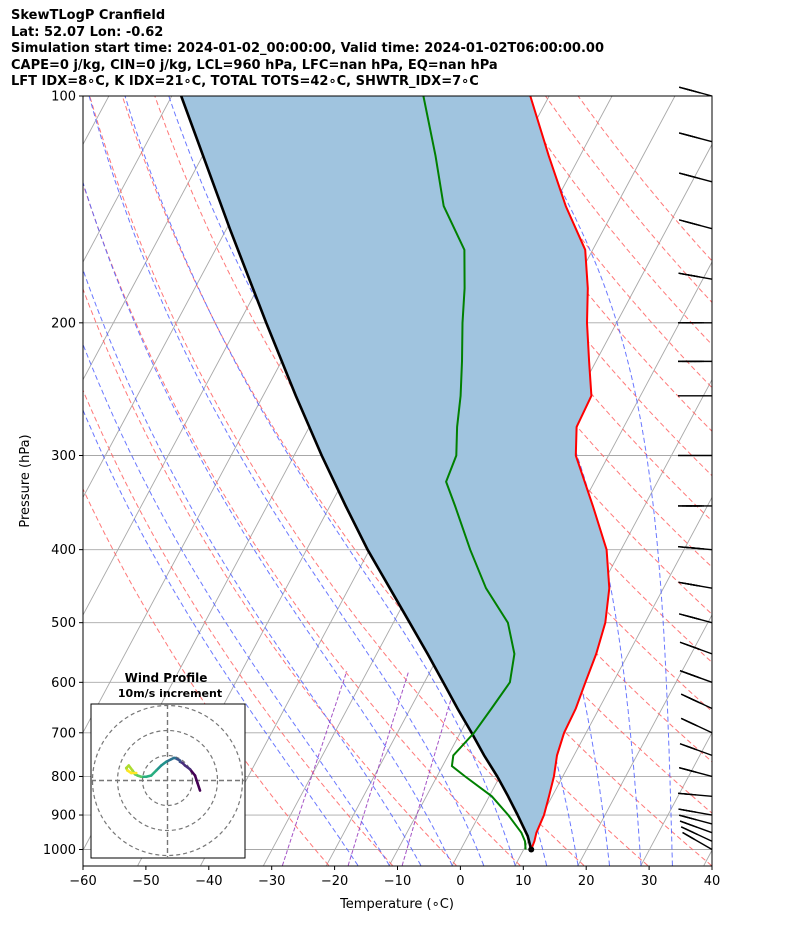  I want to click on inset-subtitle: 10m/s increment, so click(170, 693).